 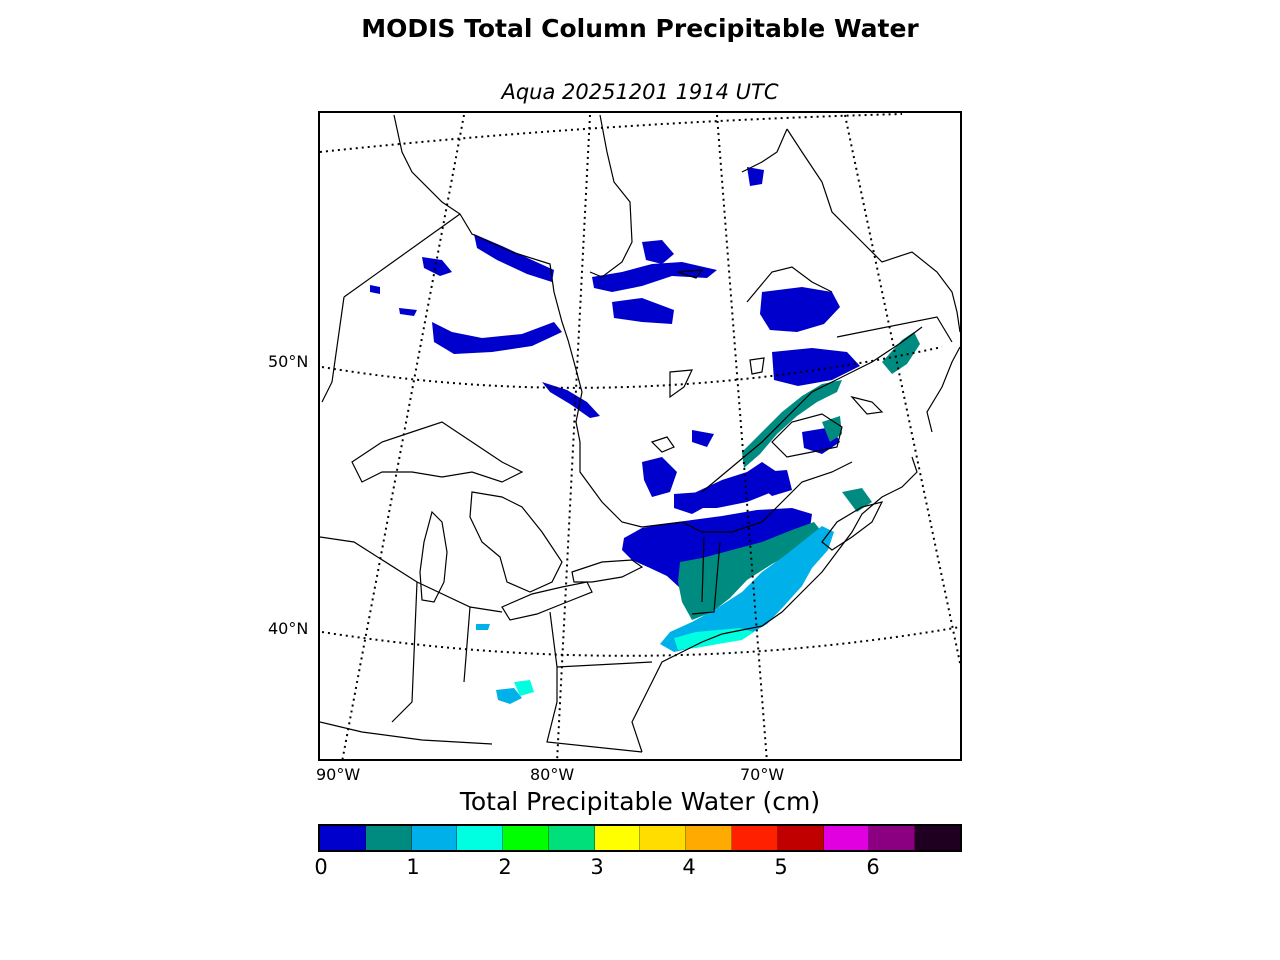 What do you see at coordinates (640, 28) in the screenshot?
I see `chart-title: MODIS Total Column Precipitable Water` at bounding box center [640, 28].